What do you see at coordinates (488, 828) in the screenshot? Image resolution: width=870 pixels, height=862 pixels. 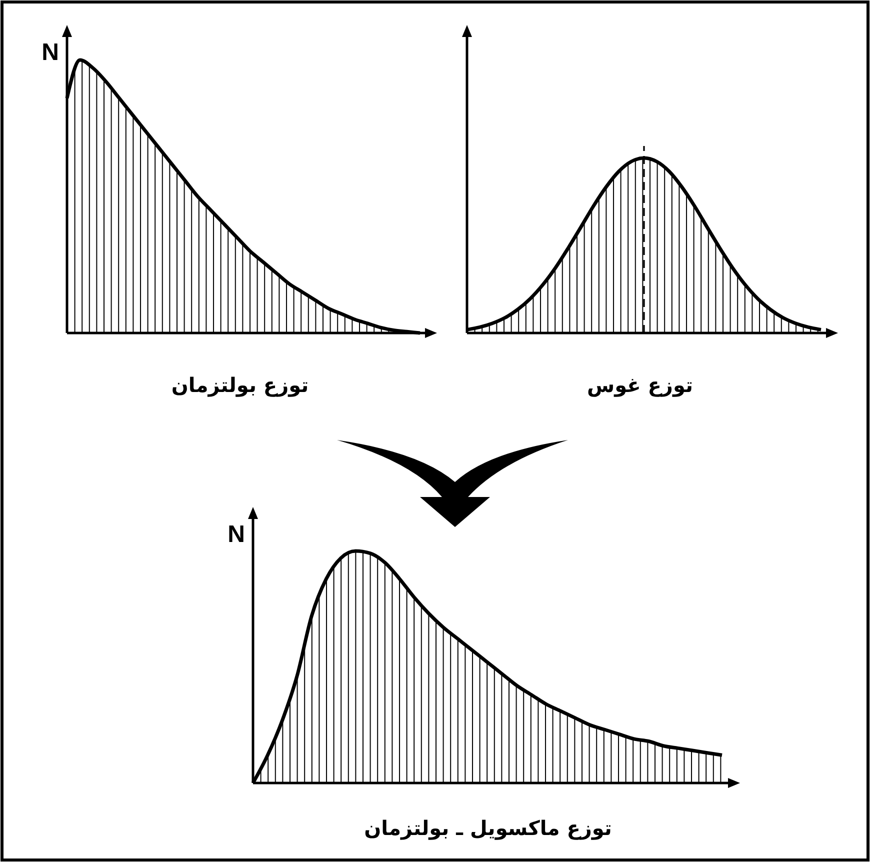 I see `text: توزع ماكسويل ـ بولتزمان` at bounding box center [488, 828].